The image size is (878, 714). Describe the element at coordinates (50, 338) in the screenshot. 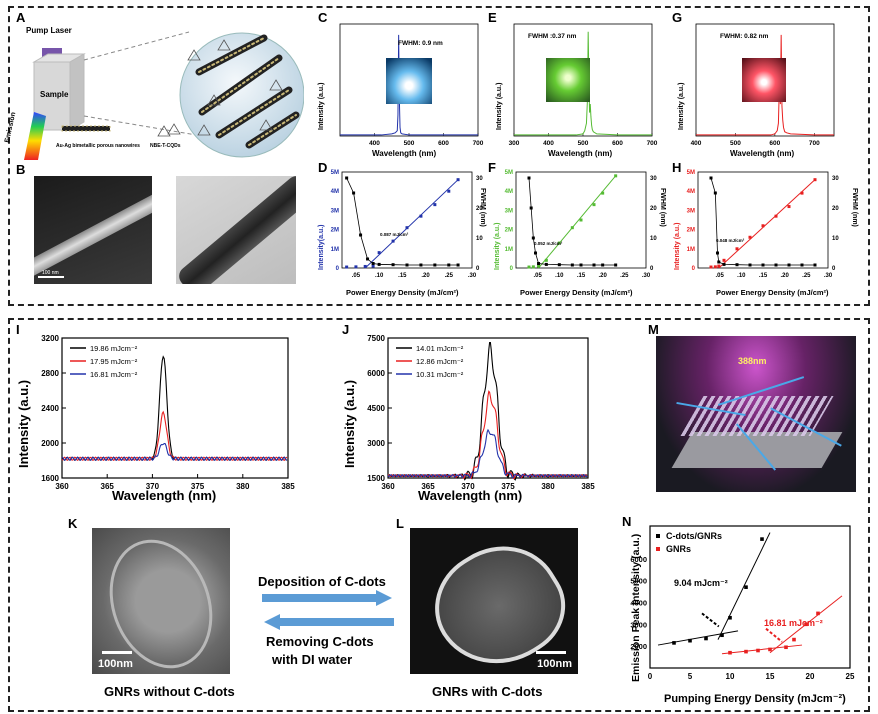

I see `y-tick-label: 3200` at that location.